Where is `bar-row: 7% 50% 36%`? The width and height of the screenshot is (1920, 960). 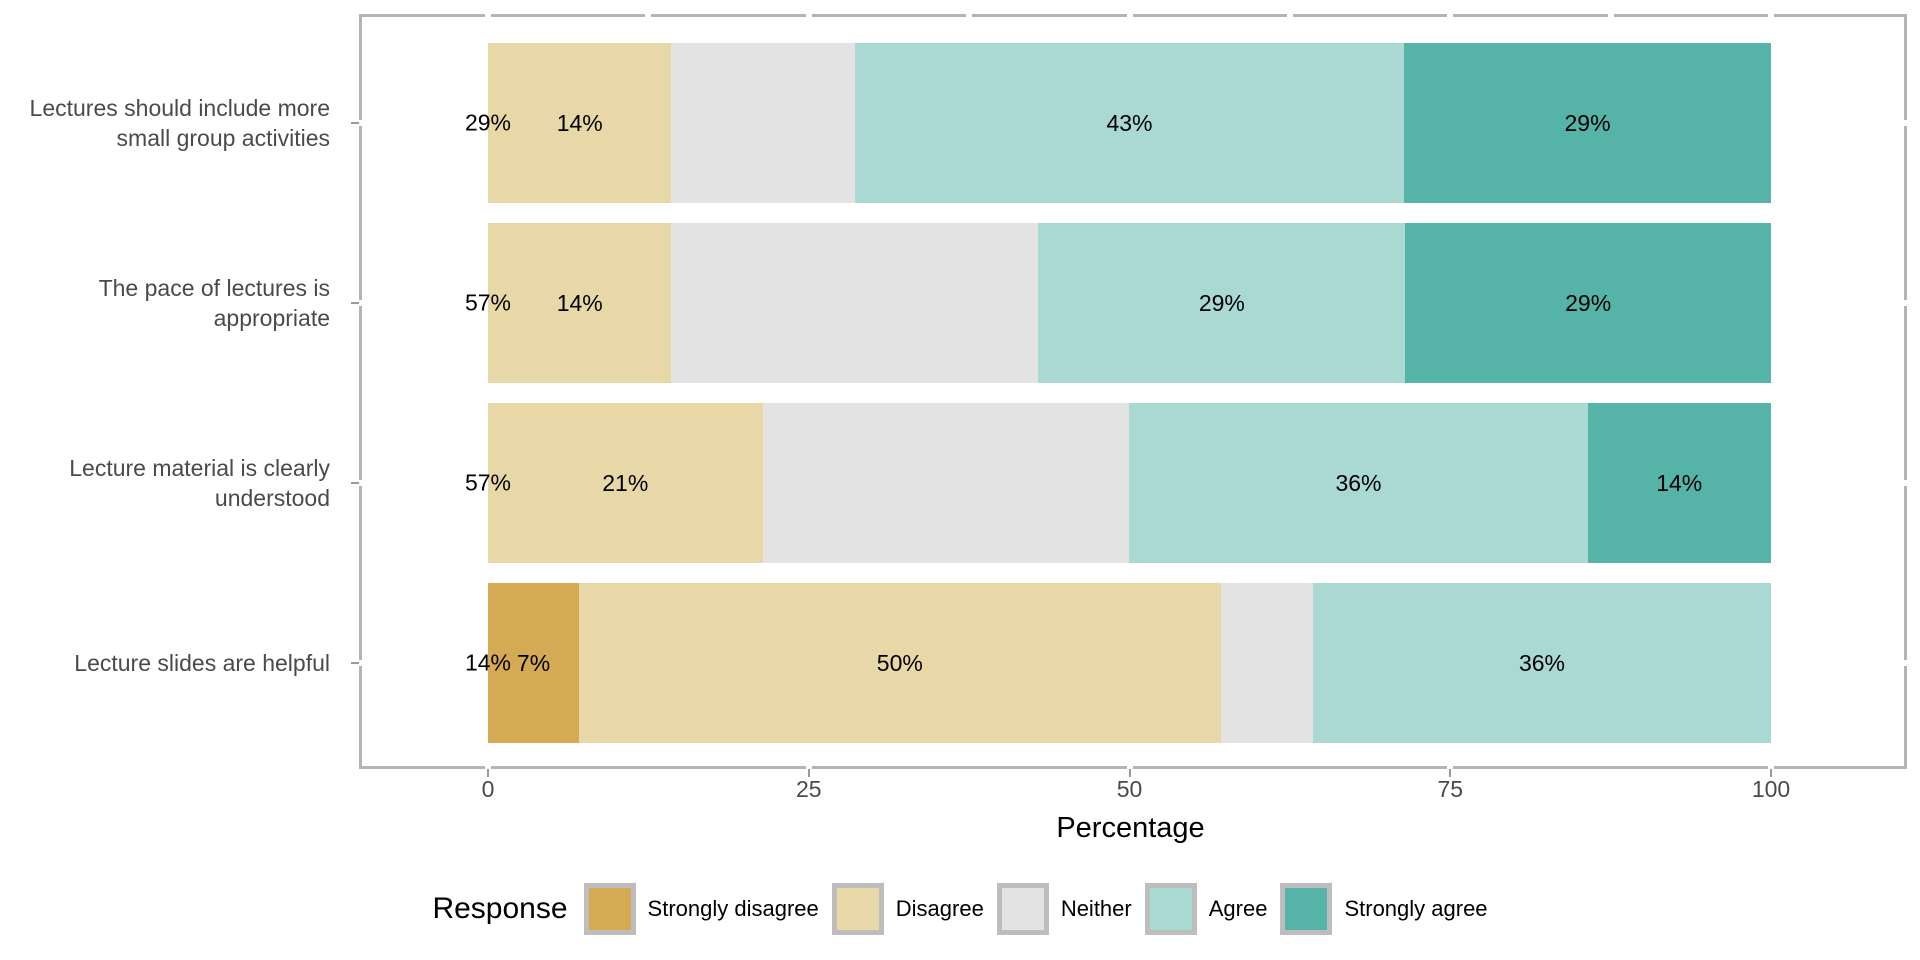
bar-row: 7% 50% 36% is located at coordinates (1129, 663).